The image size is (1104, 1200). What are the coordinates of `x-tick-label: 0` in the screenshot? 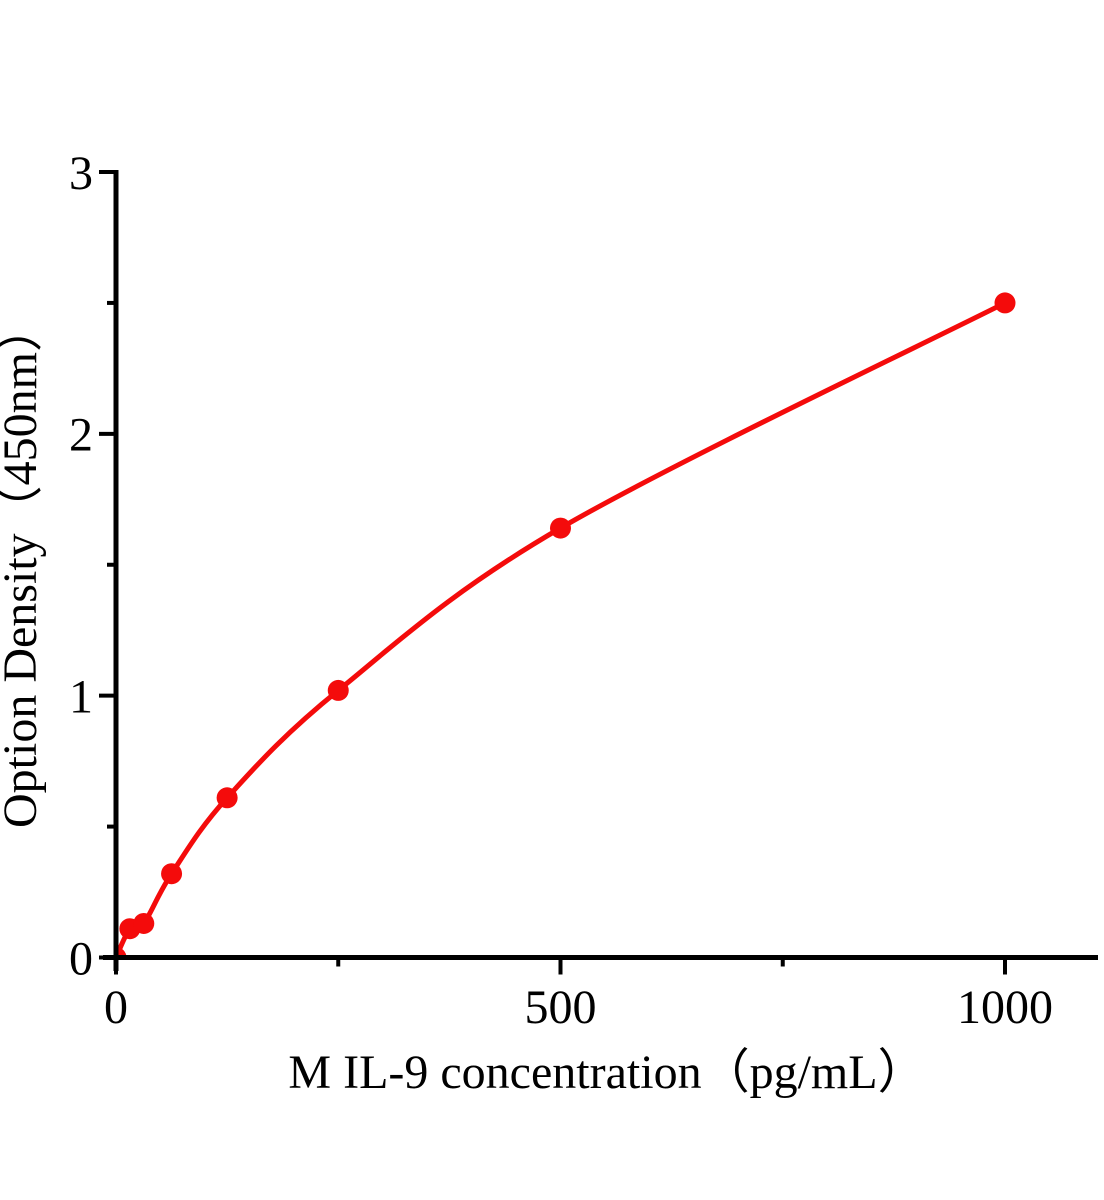 It's located at (116, 1007).